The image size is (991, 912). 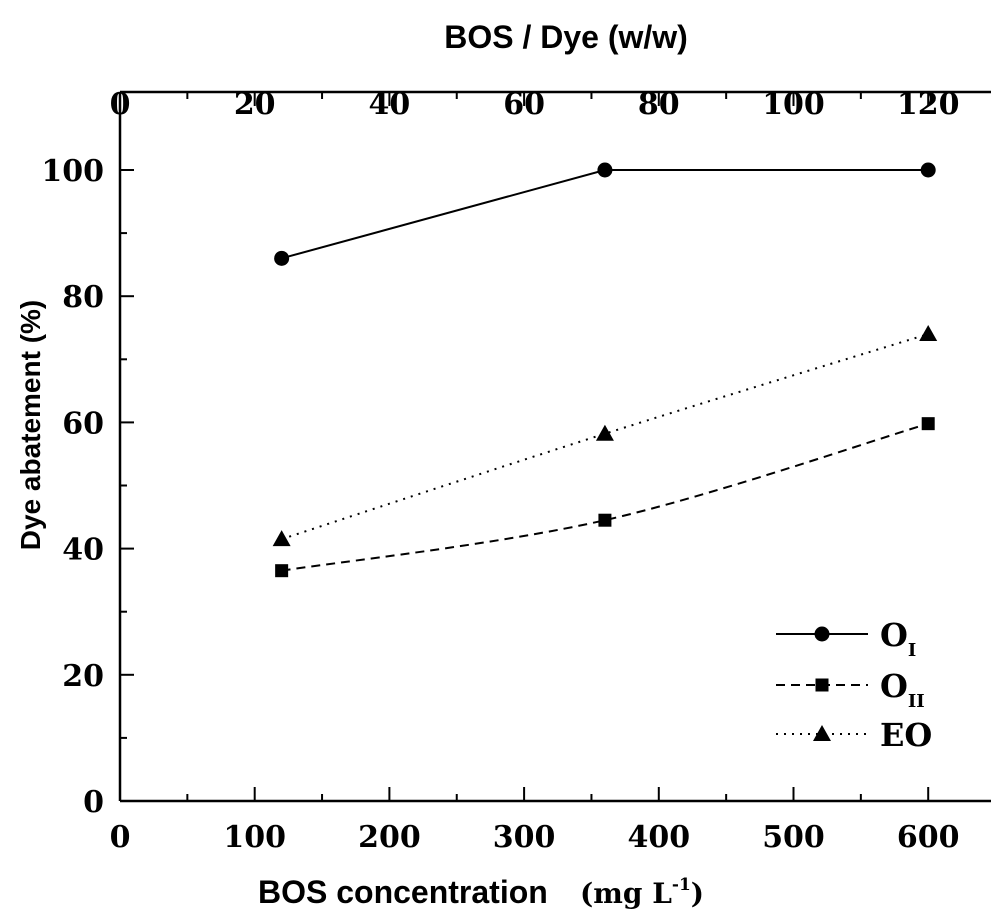 I want to click on x2-tick-label: 100, so click(x=793, y=104).